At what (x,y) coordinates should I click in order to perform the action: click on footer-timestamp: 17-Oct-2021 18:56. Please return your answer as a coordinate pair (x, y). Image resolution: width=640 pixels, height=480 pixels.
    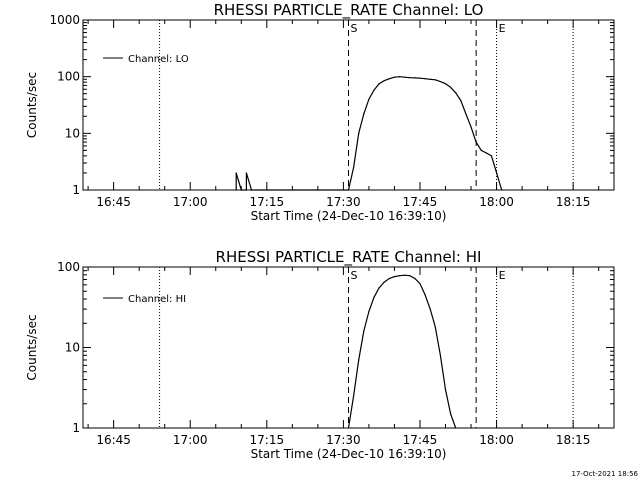
    Looking at the image, I should click on (605, 474).